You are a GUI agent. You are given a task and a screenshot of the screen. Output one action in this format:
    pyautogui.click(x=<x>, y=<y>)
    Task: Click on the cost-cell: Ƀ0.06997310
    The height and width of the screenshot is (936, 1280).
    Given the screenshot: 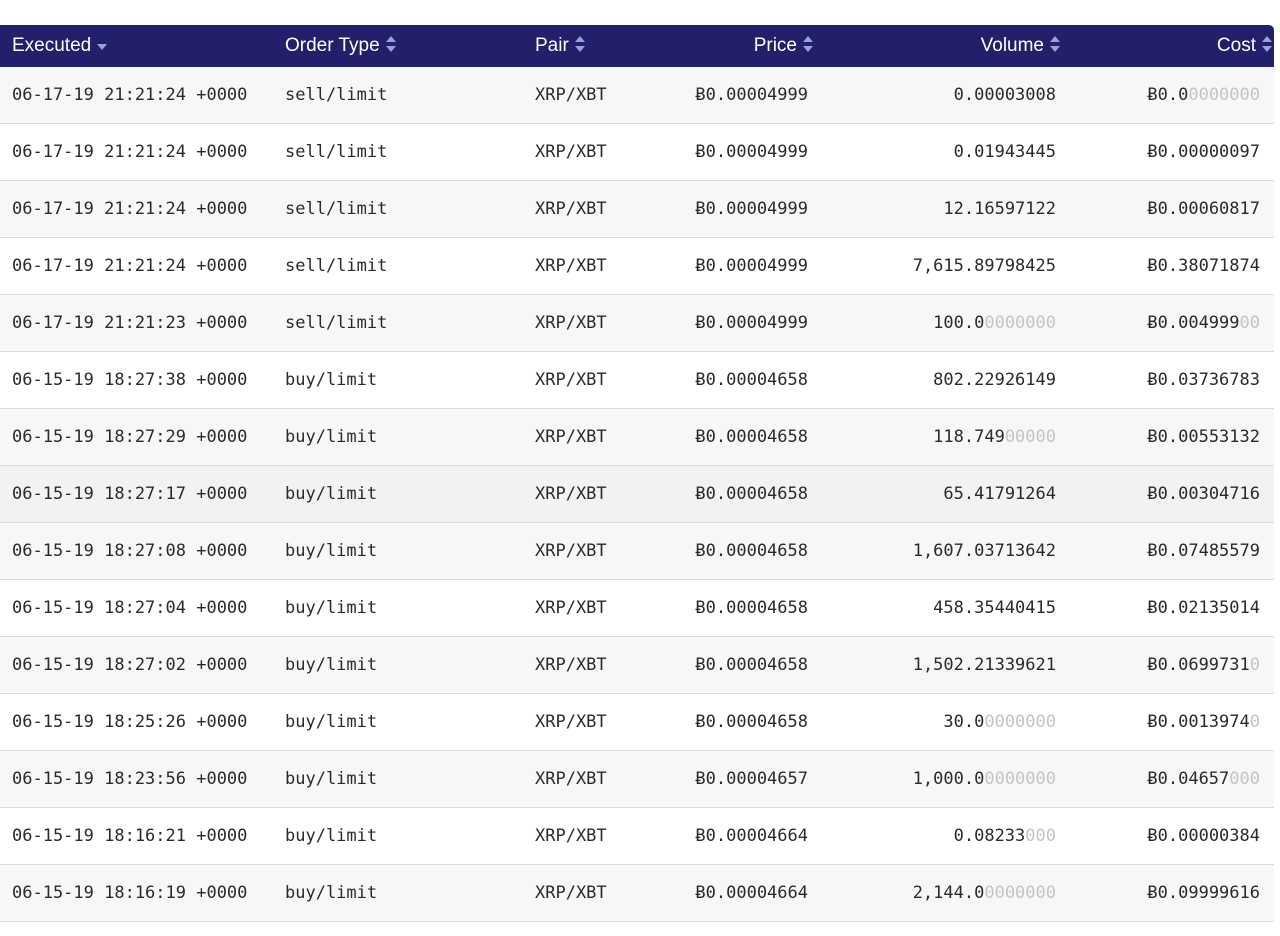 What is the action you would take?
    pyautogui.click(x=1203, y=665)
    